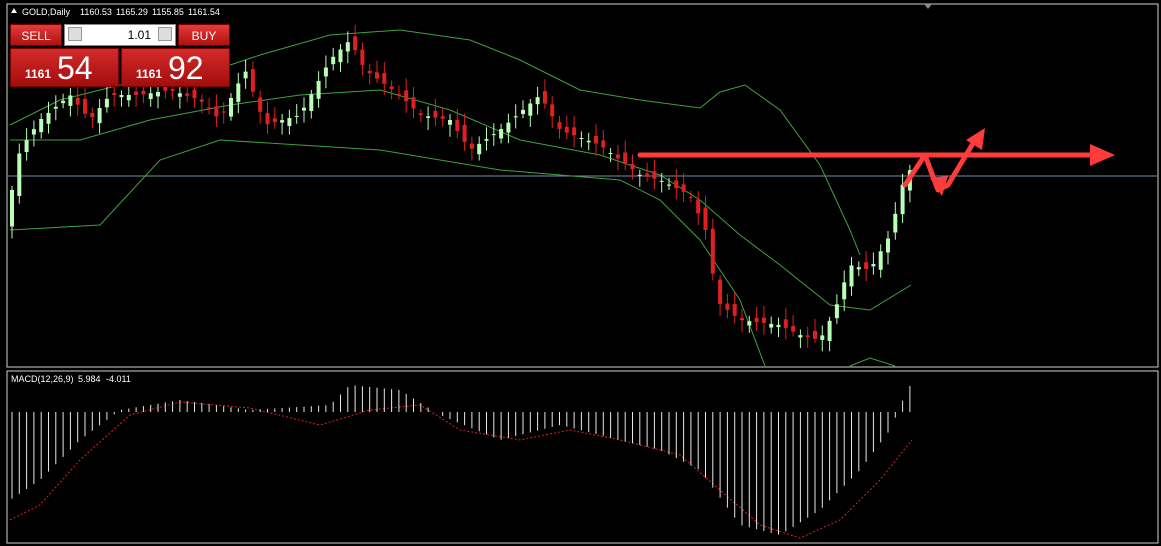 The image size is (1161, 546). What do you see at coordinates (64, 67) in the screenshot?
I see `bid-box: 1161 54` at bounding box center [64, 67].